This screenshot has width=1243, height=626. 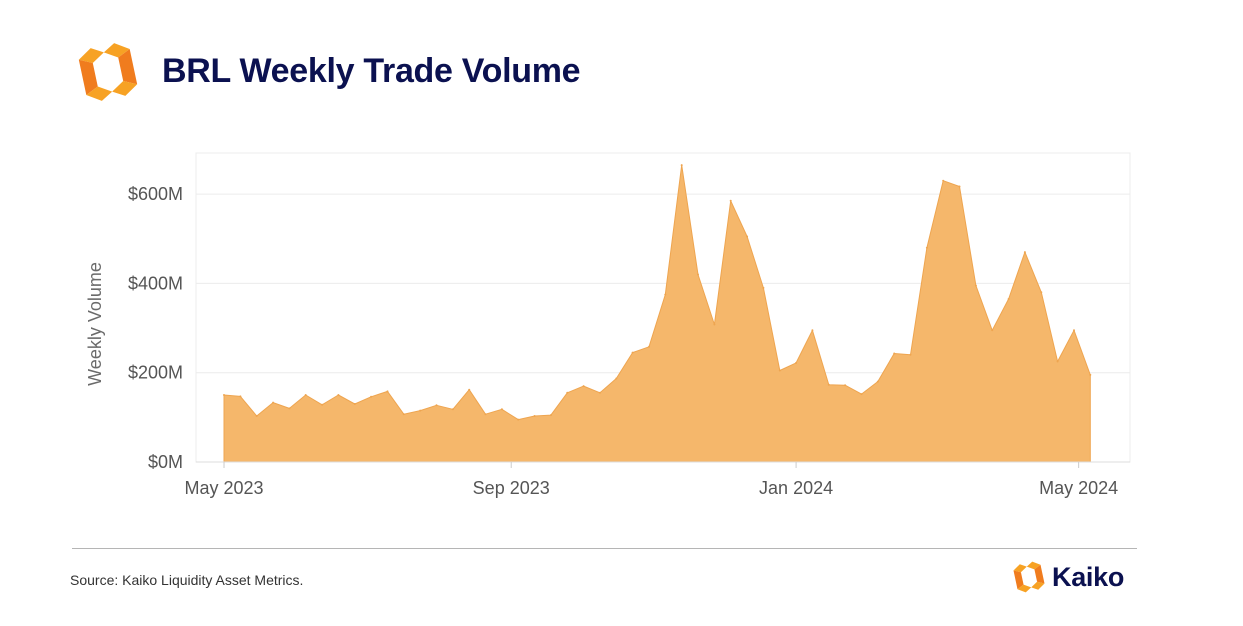 I want to click on x-axis-ticks: May 2023 Sep 2023 Jan 2024 May 2024, so click(x=651, y=480).